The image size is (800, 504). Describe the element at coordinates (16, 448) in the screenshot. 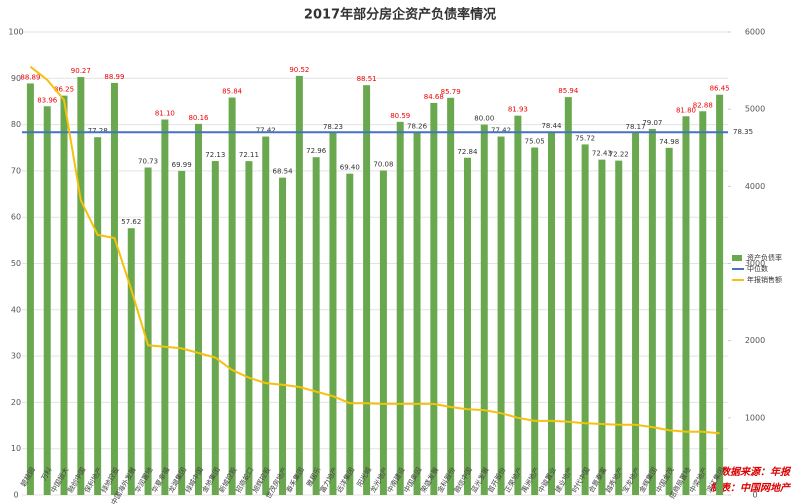

I see `y-tick-label: 10` at that location.